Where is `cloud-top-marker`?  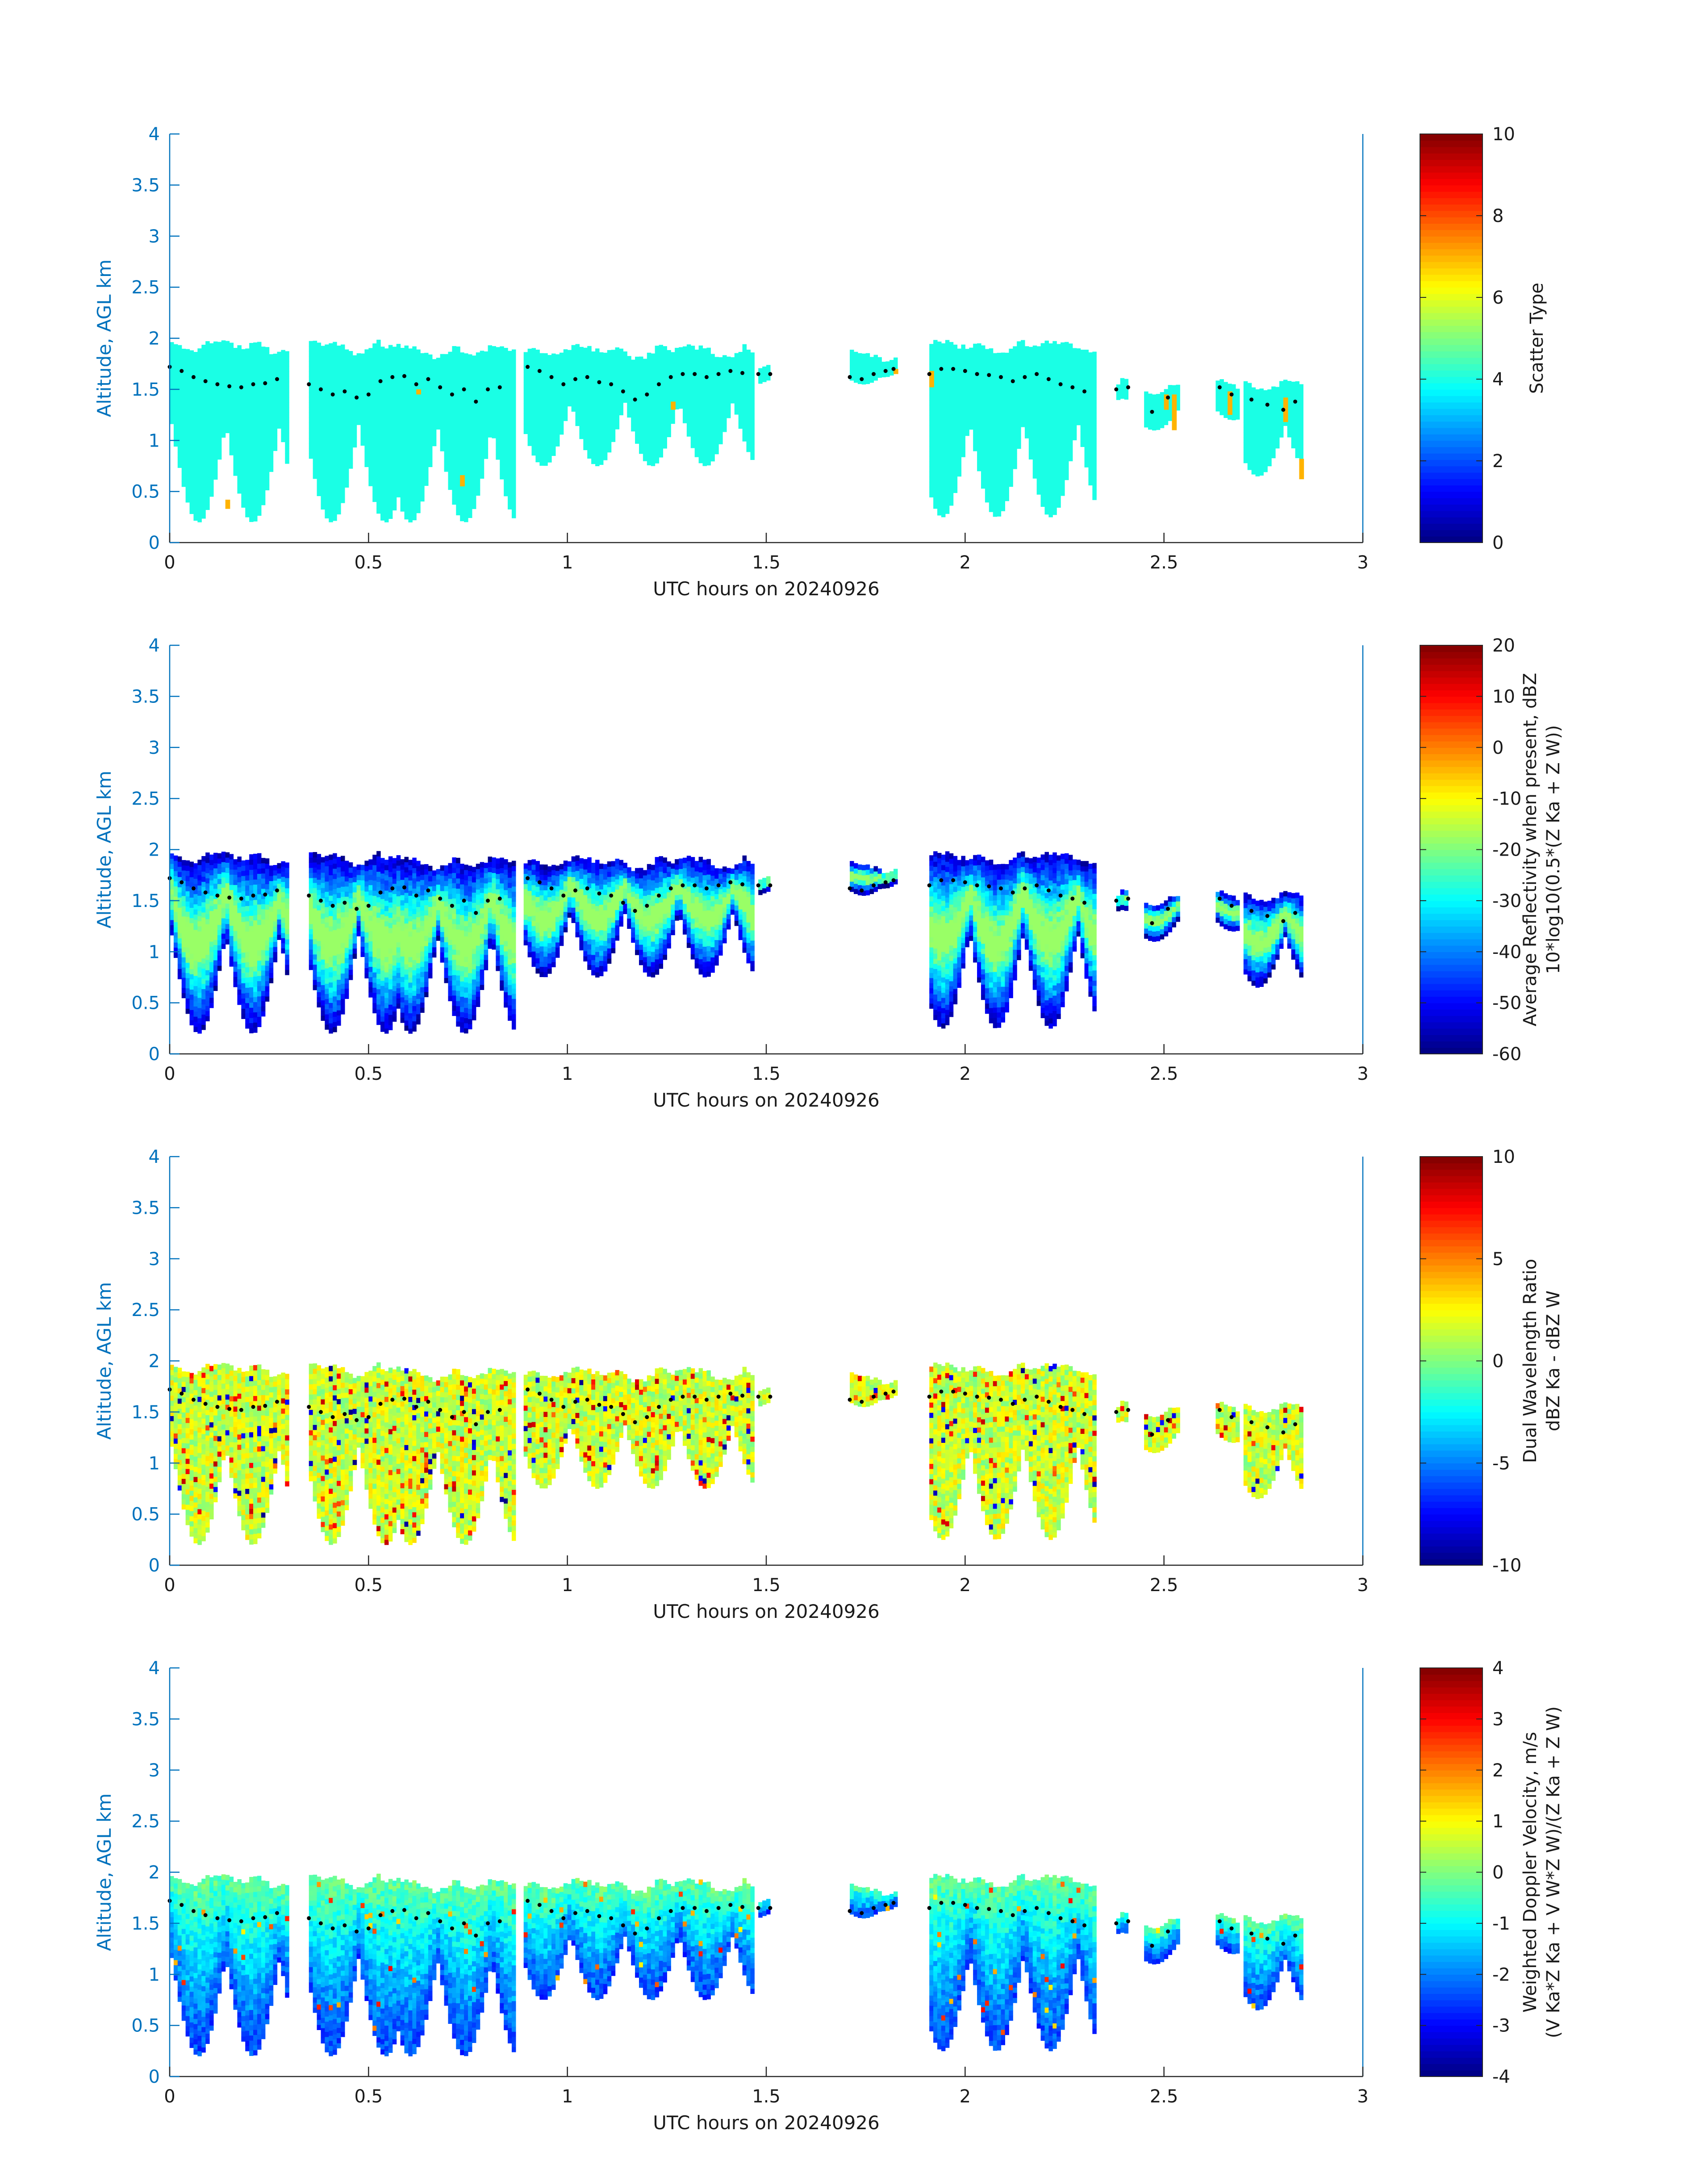 cloud-top-marker is located at coordinates (368, 394).